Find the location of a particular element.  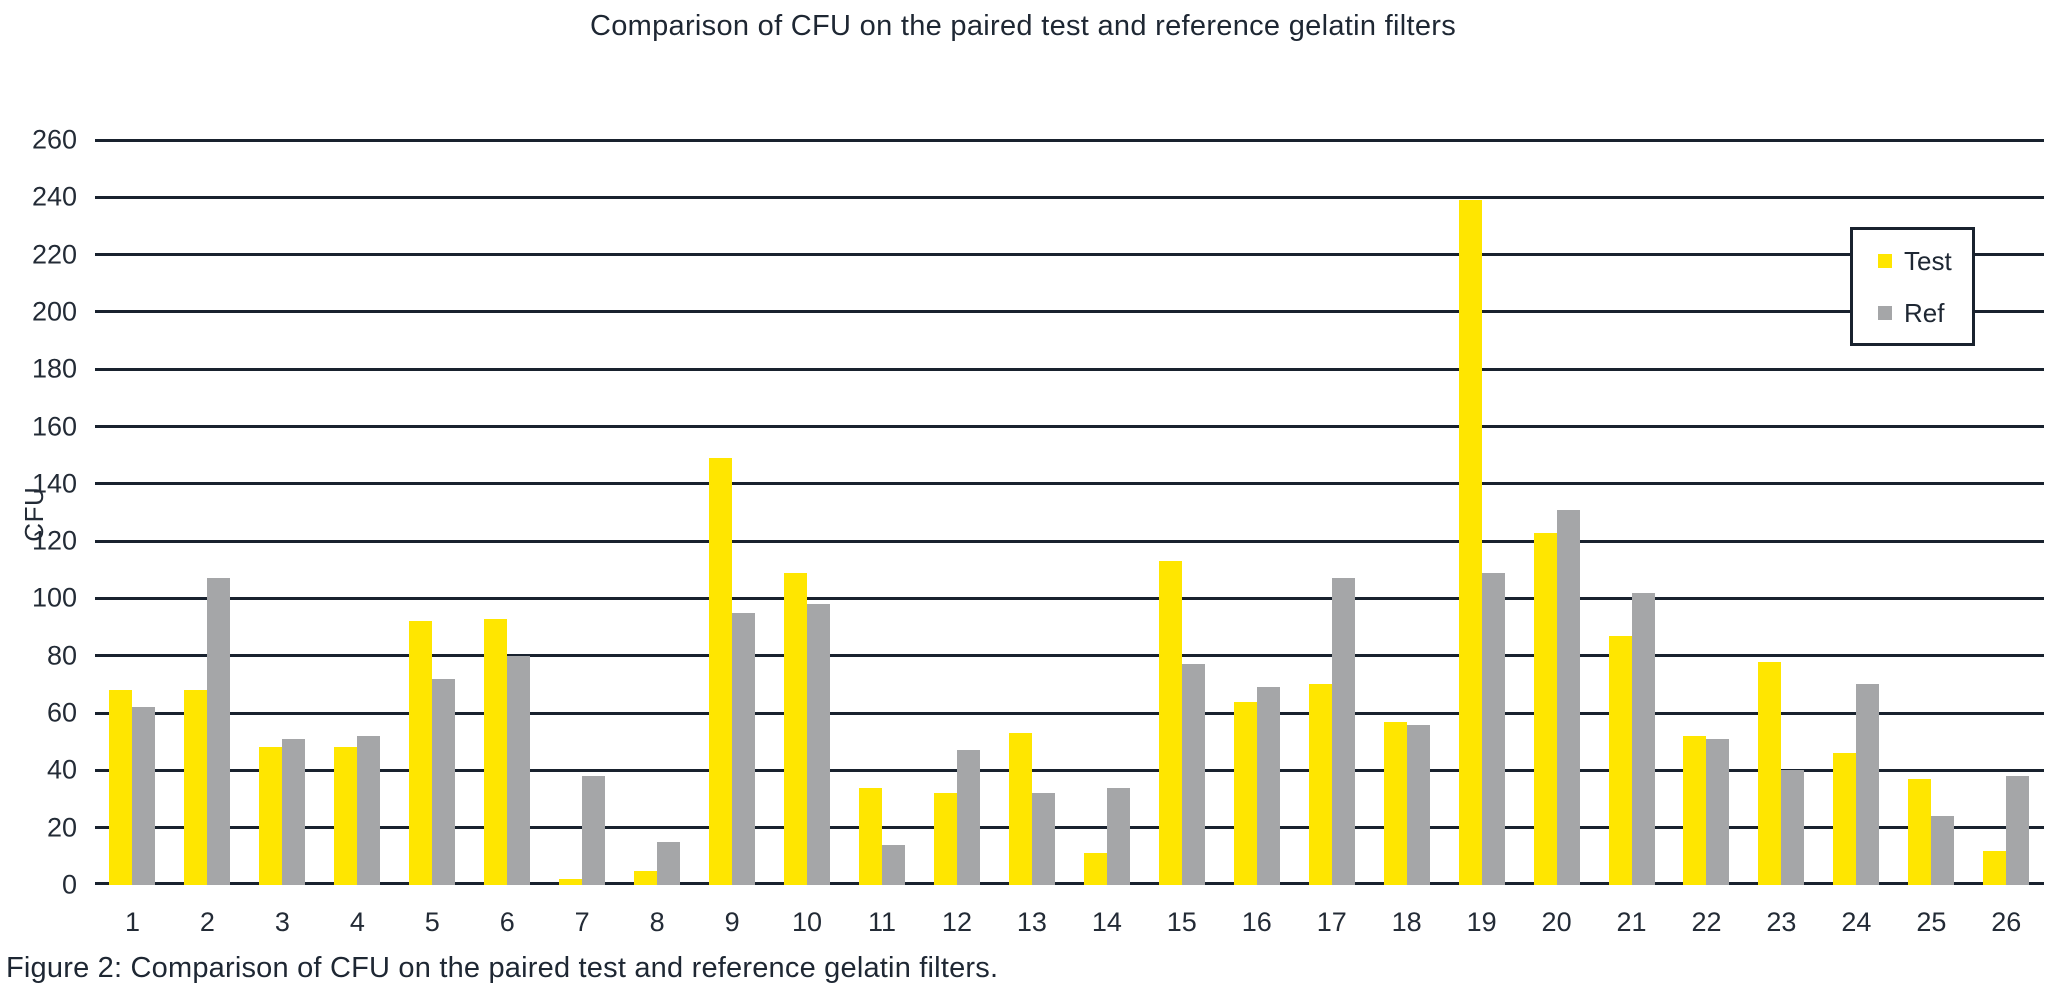

legend-label-ref: Ref is located at coordinates (1924, 312).